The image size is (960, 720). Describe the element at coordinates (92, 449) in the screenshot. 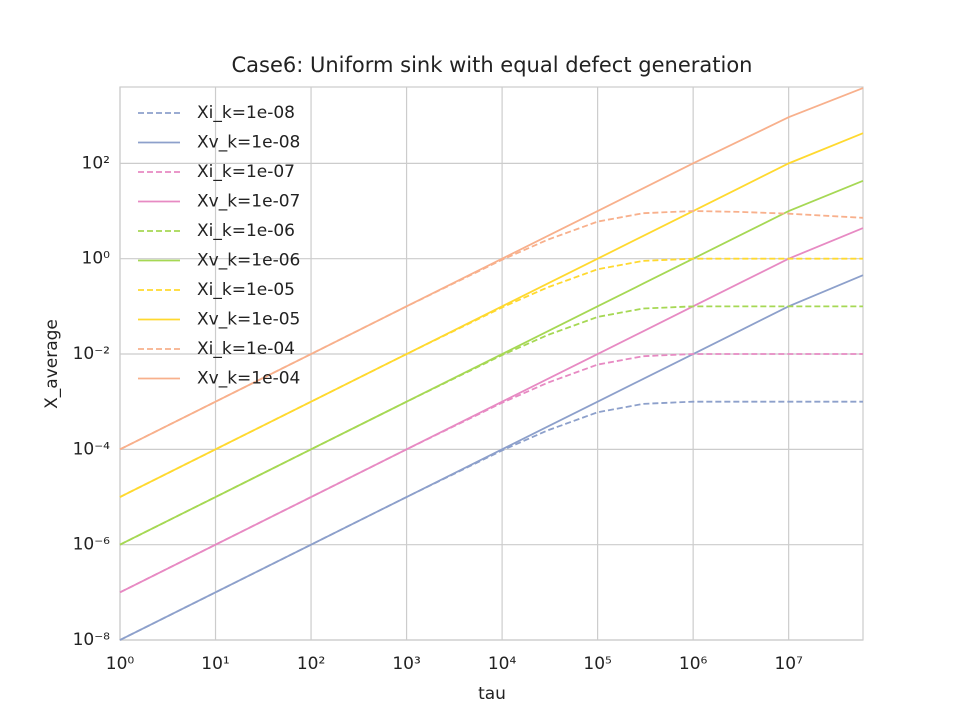

I see `y-tick-label: 10⁻⁴` at that location.